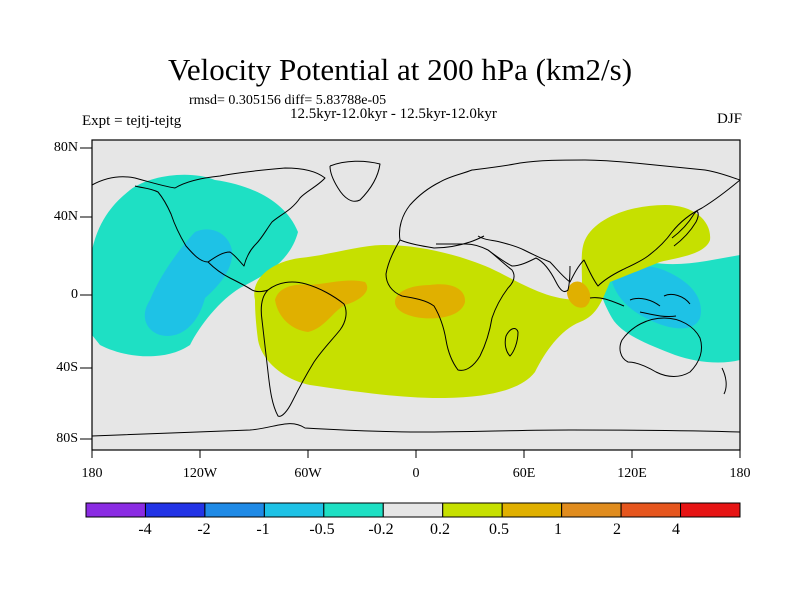 This screenshot has width=800, height=600. Describe the element at coordinates (132, 121) in the screenshot. I see `experiment-label: Expt = tejtj-tejtg` at that location.